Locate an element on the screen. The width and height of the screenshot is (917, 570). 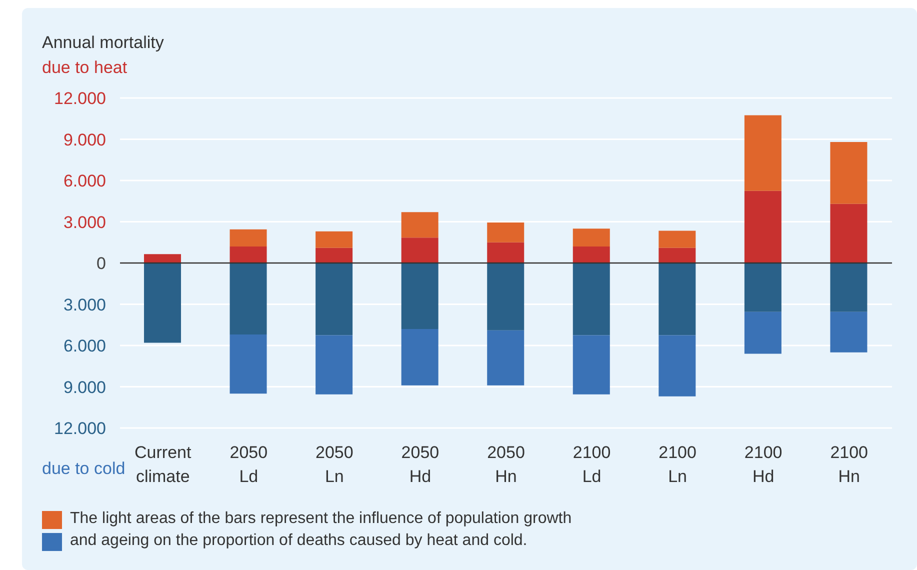
x-tick-label: 2100 Hd is located at coordinates (763, 464).